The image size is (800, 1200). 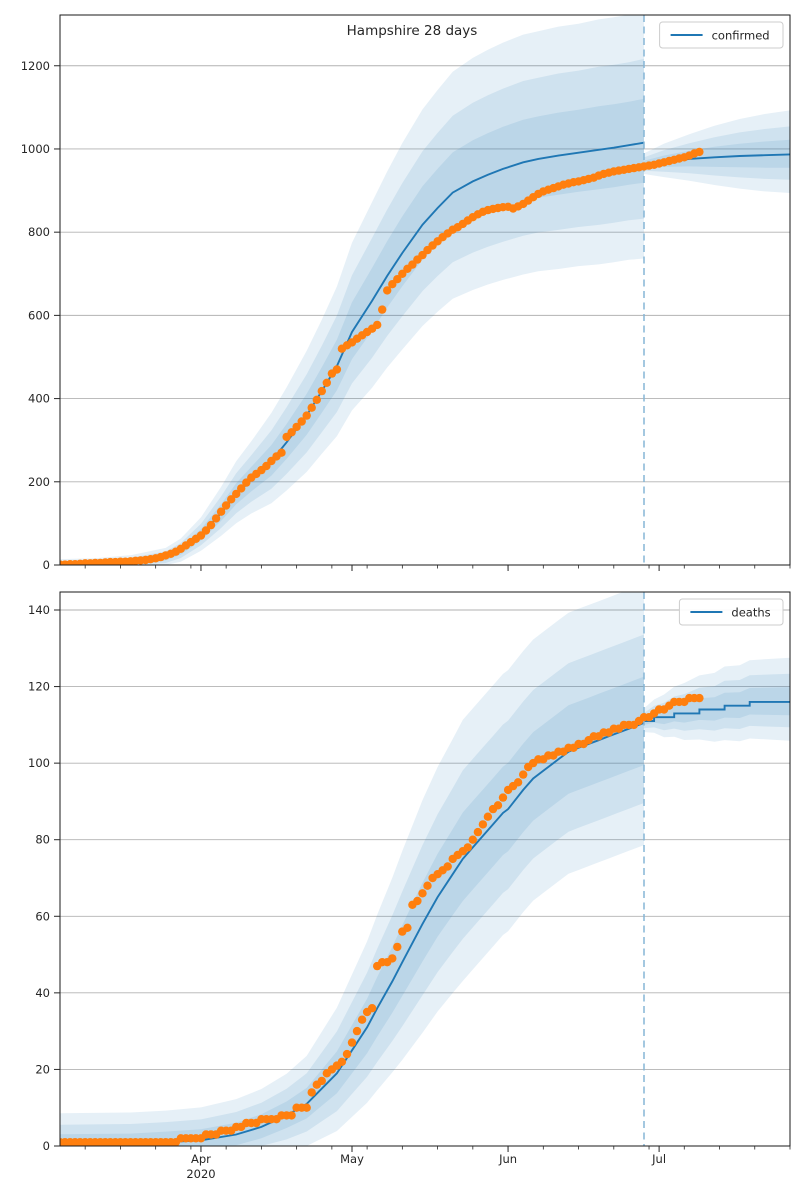 What do you see at coordinates (412, 31) in the screenshot?
I see `chart-title: Hampshire 28 days` at bounding box center [412, 31].